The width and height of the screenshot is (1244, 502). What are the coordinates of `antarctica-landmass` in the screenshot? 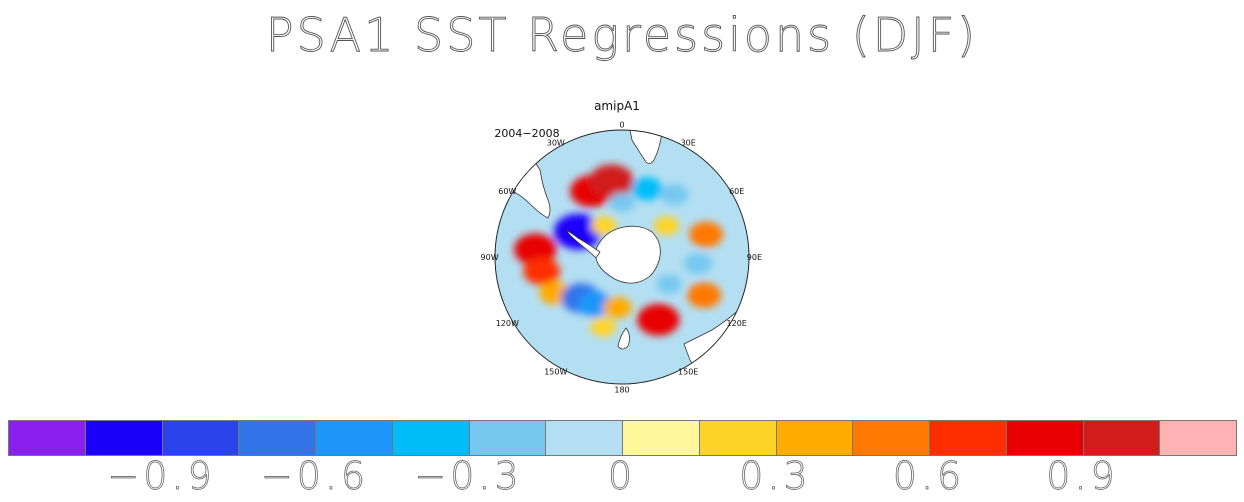 It's located at (628, 254).